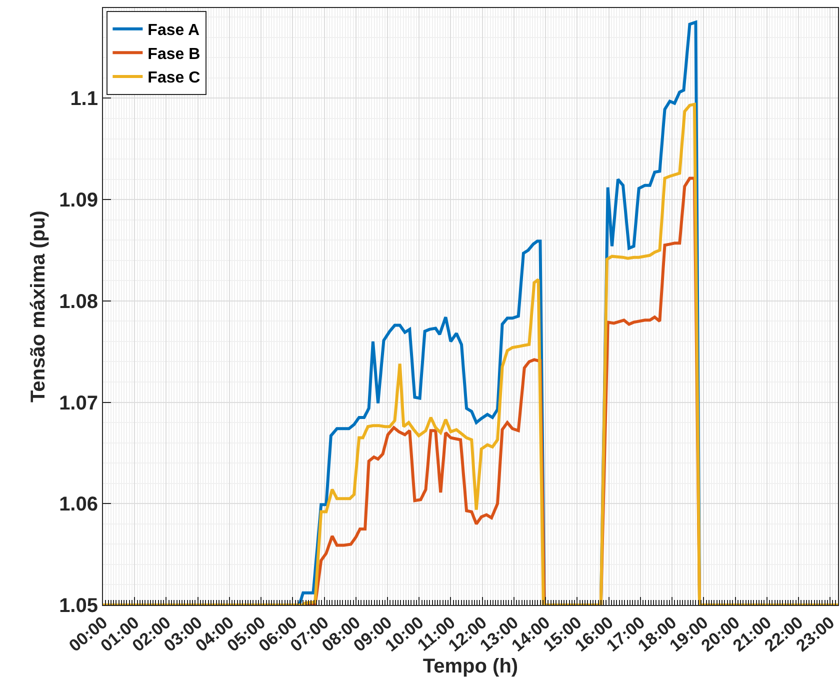 Image resolution: width=840 pixels, height=686 pixels. I want to click on y-tick-label: 1.05, so click(78, 606).